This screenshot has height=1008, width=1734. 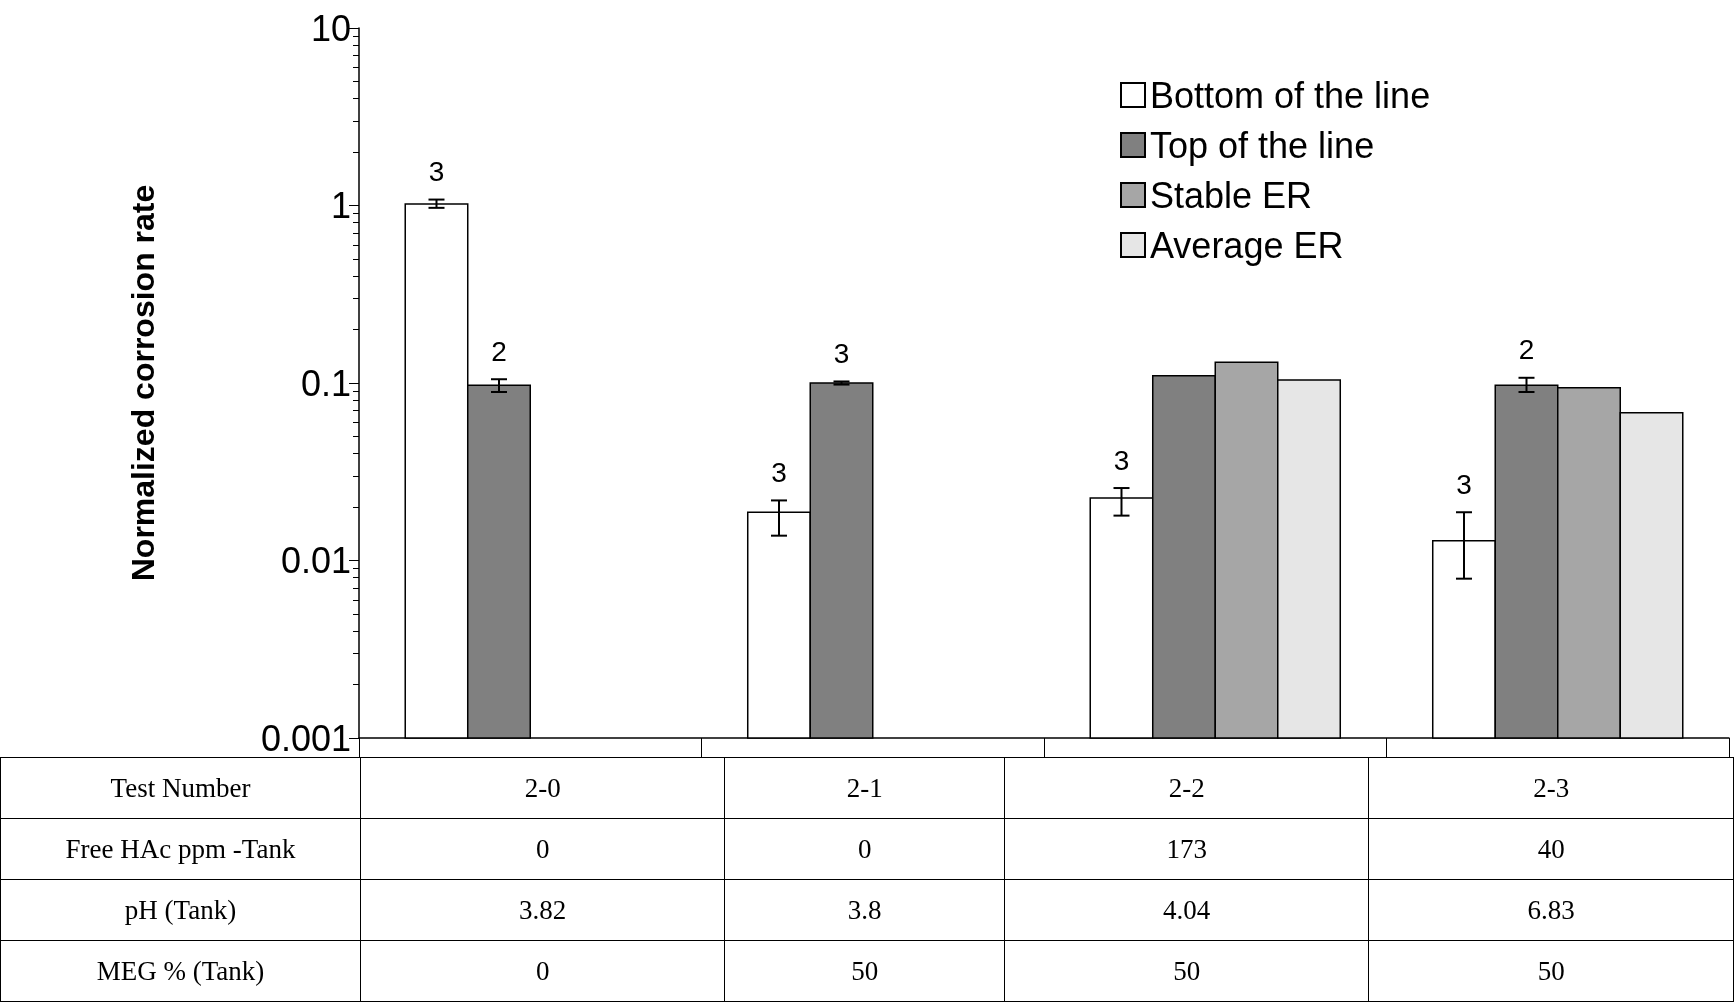 I want to click on legend-label: Stable ER, so click(x=1231, y=195).